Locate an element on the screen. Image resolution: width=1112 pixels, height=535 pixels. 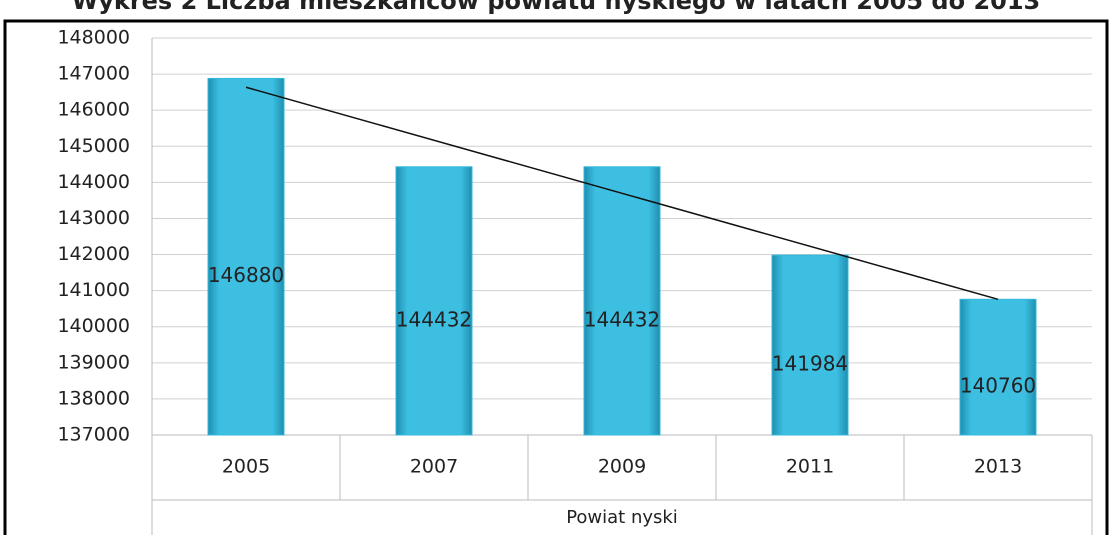
y-tick-label: 145000 is located at coordinates (93, 146).